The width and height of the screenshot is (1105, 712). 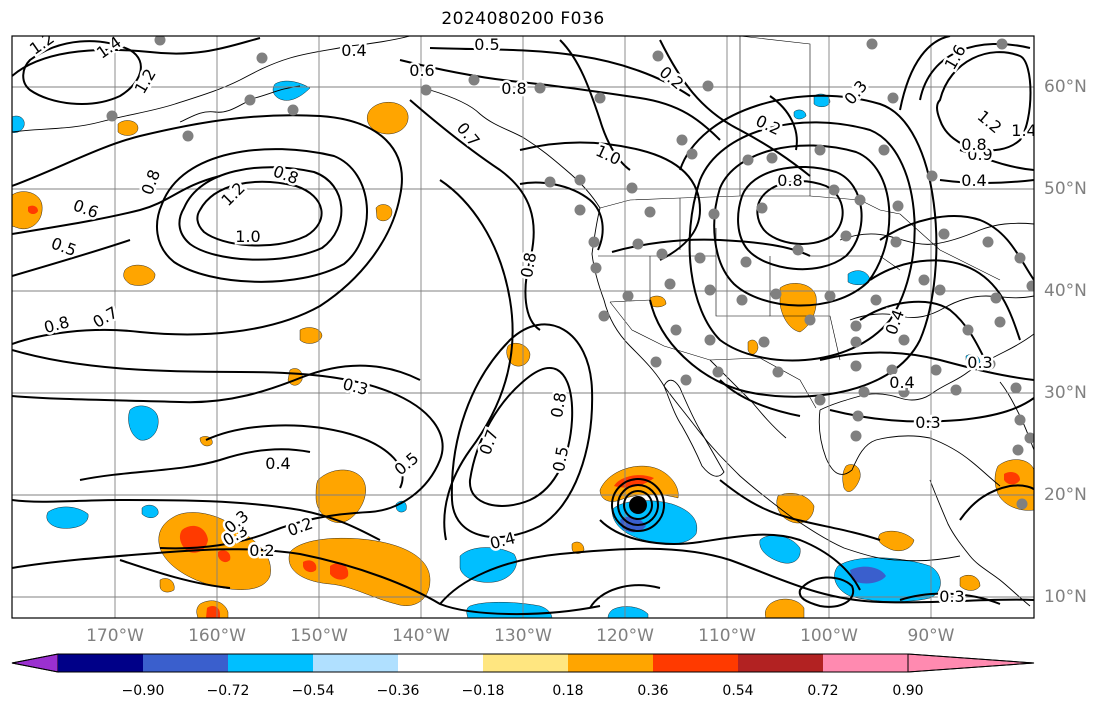 What do you see at coordinates (971, 663) in the screenshot?
I see `colorbar-extend-high` at bounding box center [971, 663].